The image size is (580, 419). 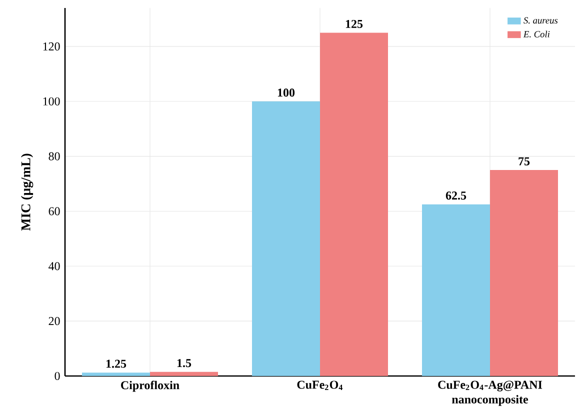 What do you see at coordinates (150, 386) in the screenshot?
I see `x-tick-label: Ciprofloxin` at bounding box center [150, 386].